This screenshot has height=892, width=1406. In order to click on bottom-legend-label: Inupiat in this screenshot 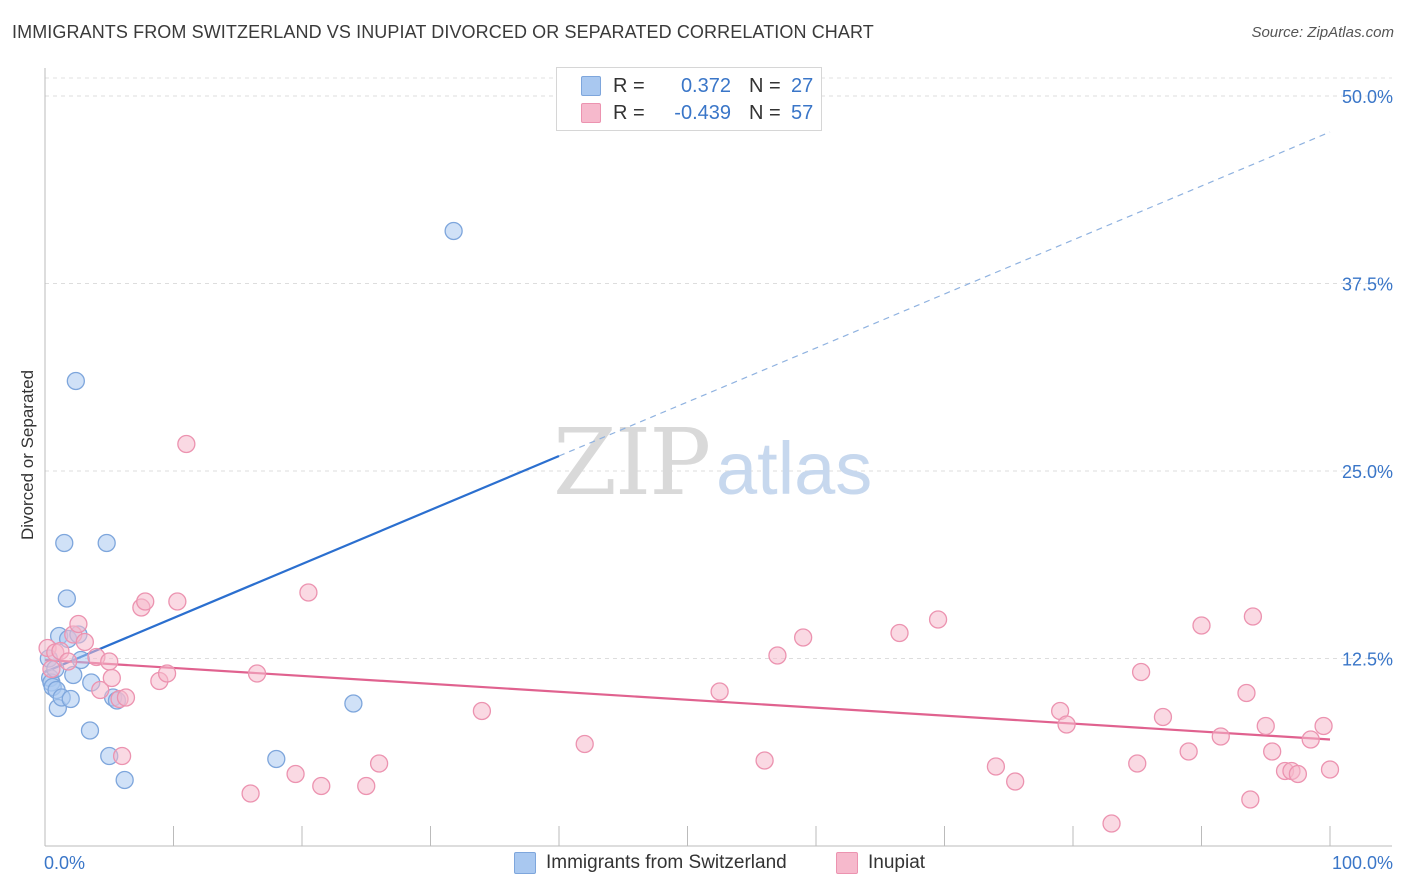, I will do `click(897, 862)`.